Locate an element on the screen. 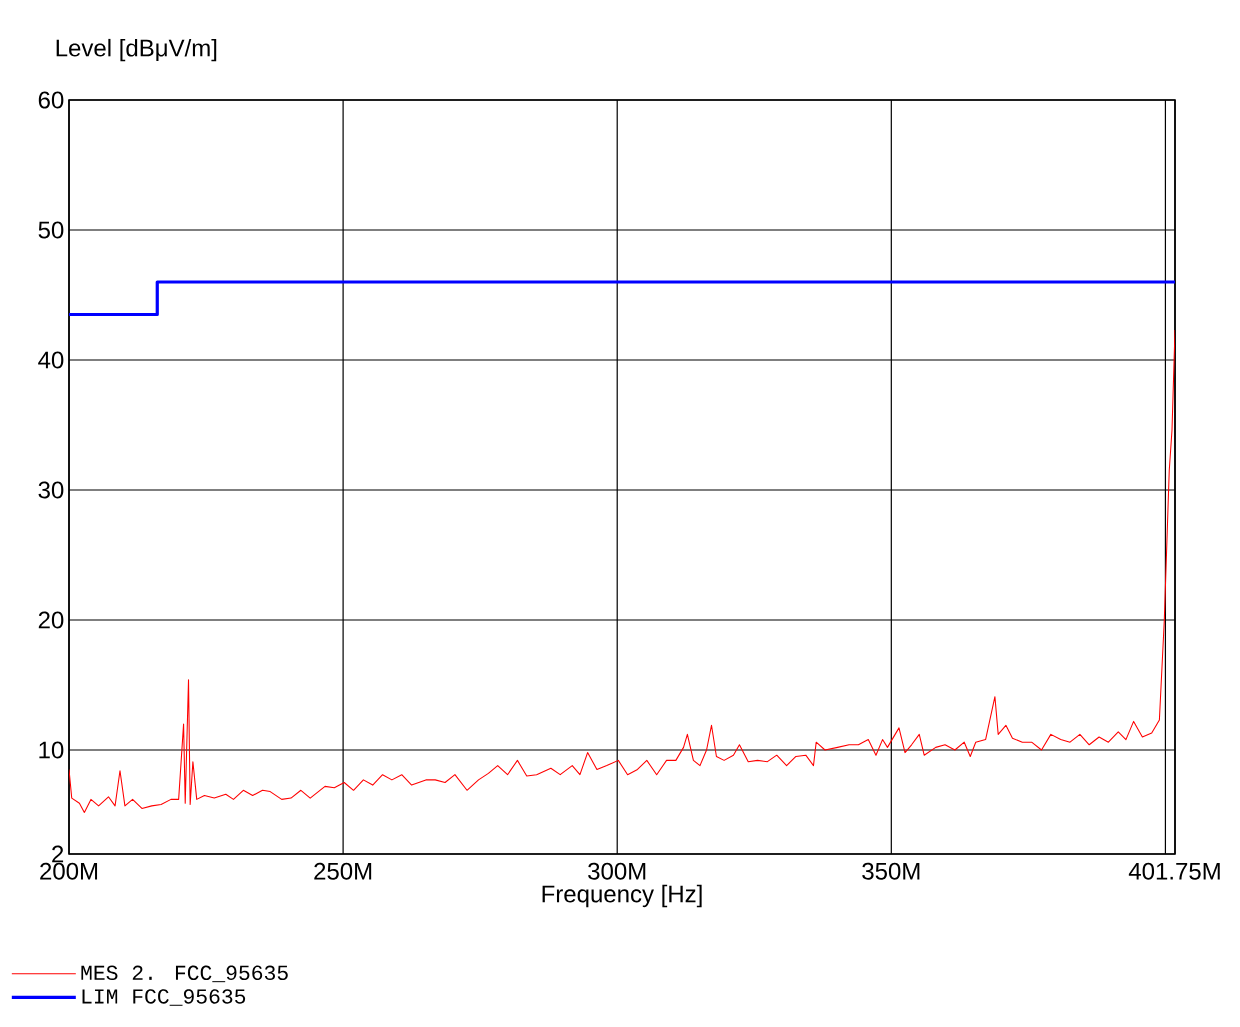 Image resolution: width=1240 pixels, height=1027 pixels. x-tick-label: 350M is located at coordinates (891, 871).